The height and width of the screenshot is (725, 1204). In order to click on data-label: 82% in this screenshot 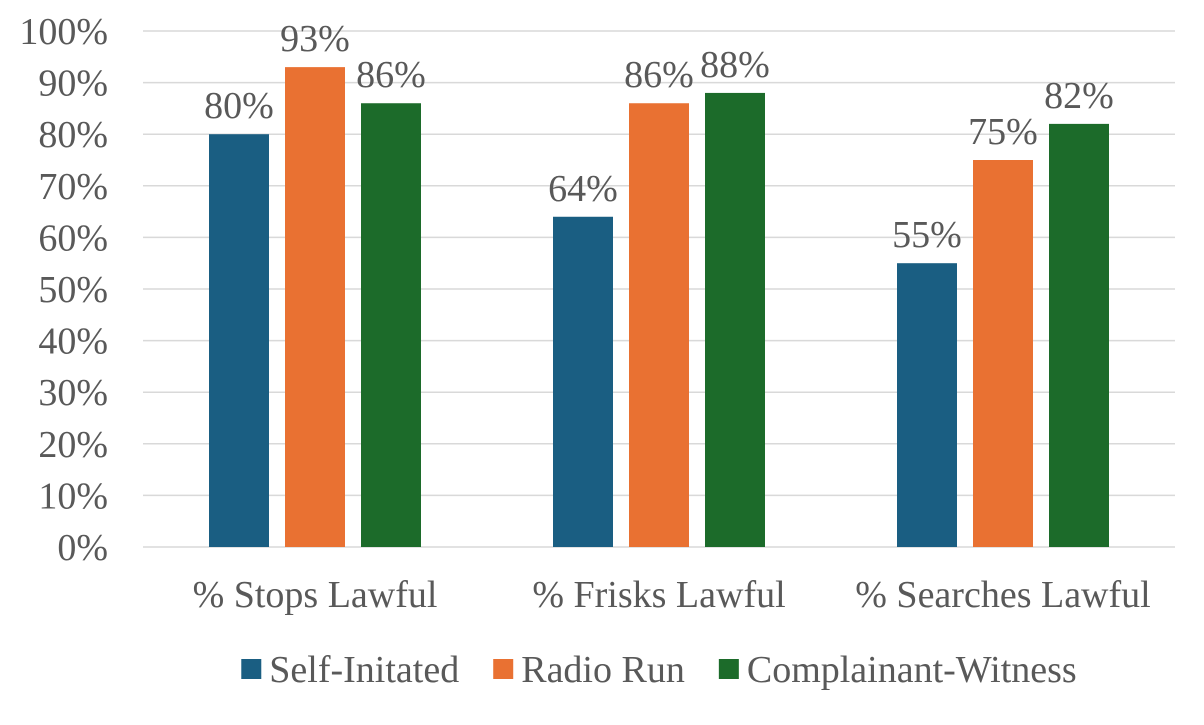, I will do `click(1079, 96)`.